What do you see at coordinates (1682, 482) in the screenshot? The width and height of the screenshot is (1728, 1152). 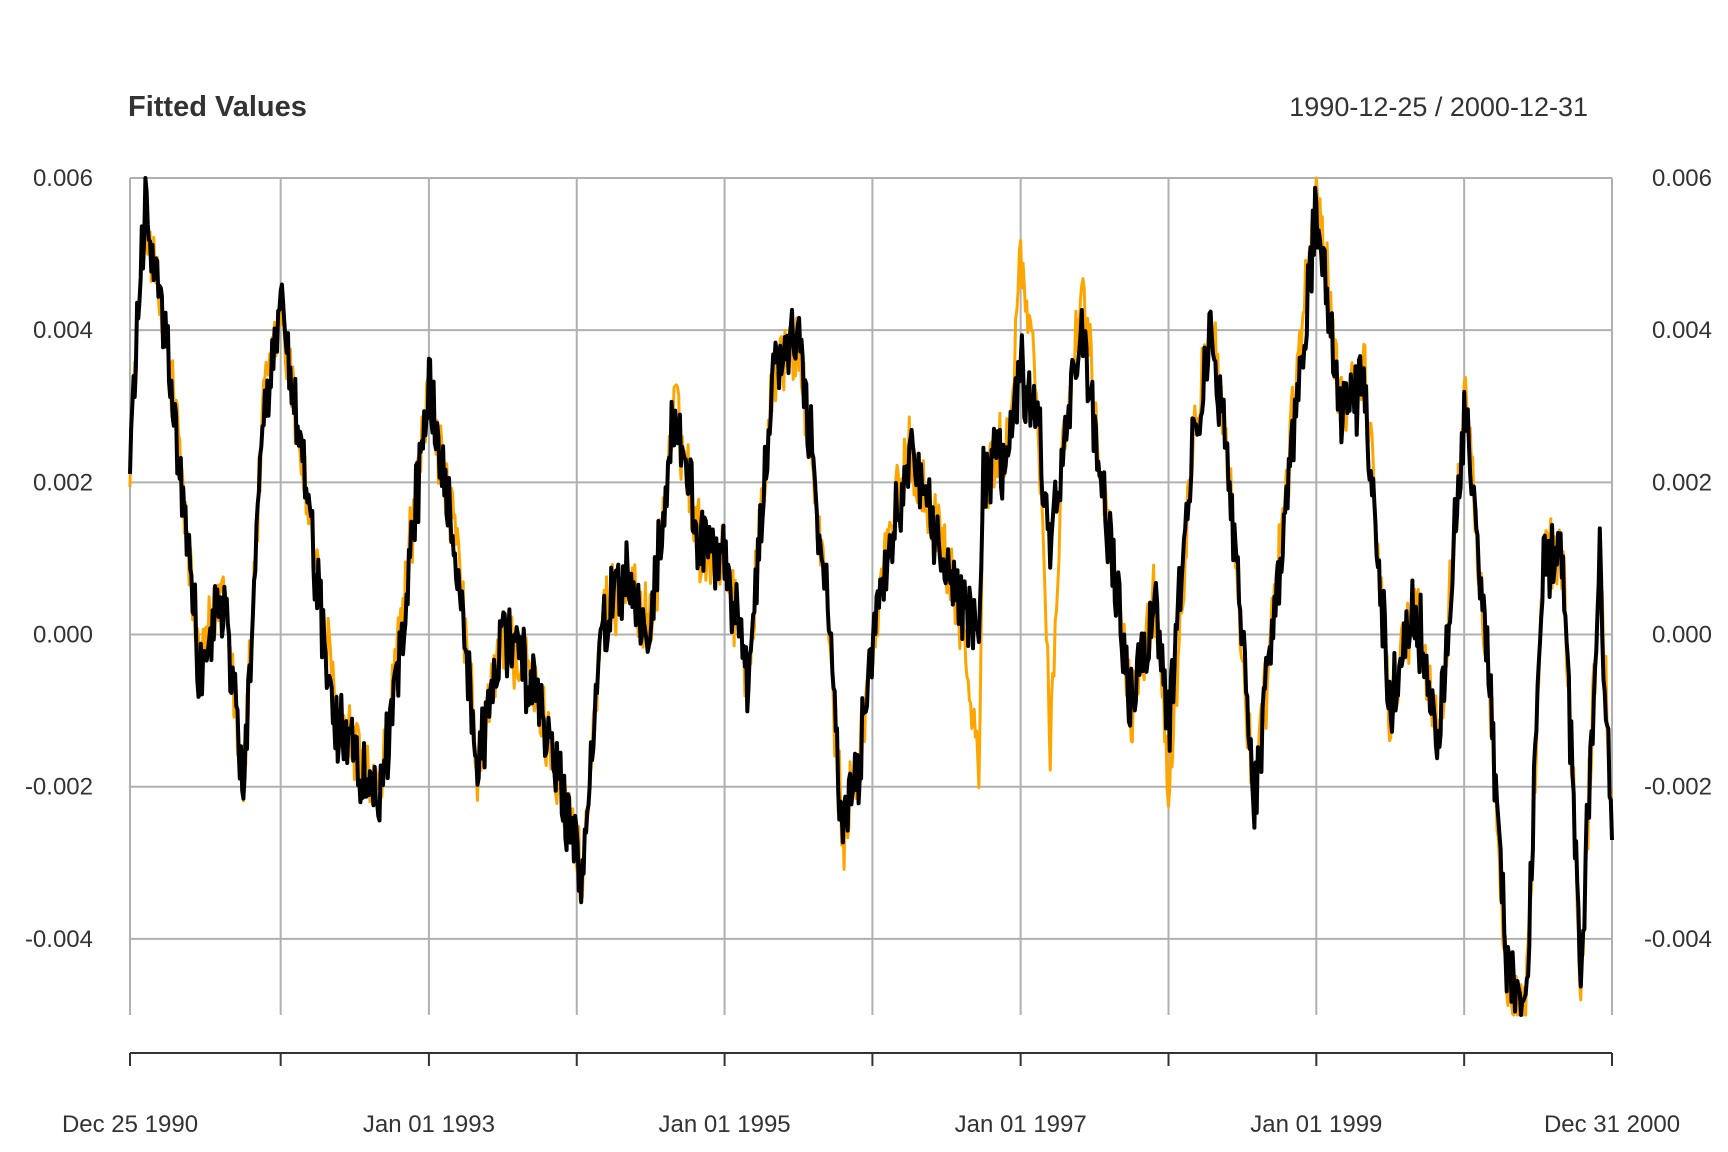 I see `y-tick-label-right: 0.002` at bounding box center [1682, 482].